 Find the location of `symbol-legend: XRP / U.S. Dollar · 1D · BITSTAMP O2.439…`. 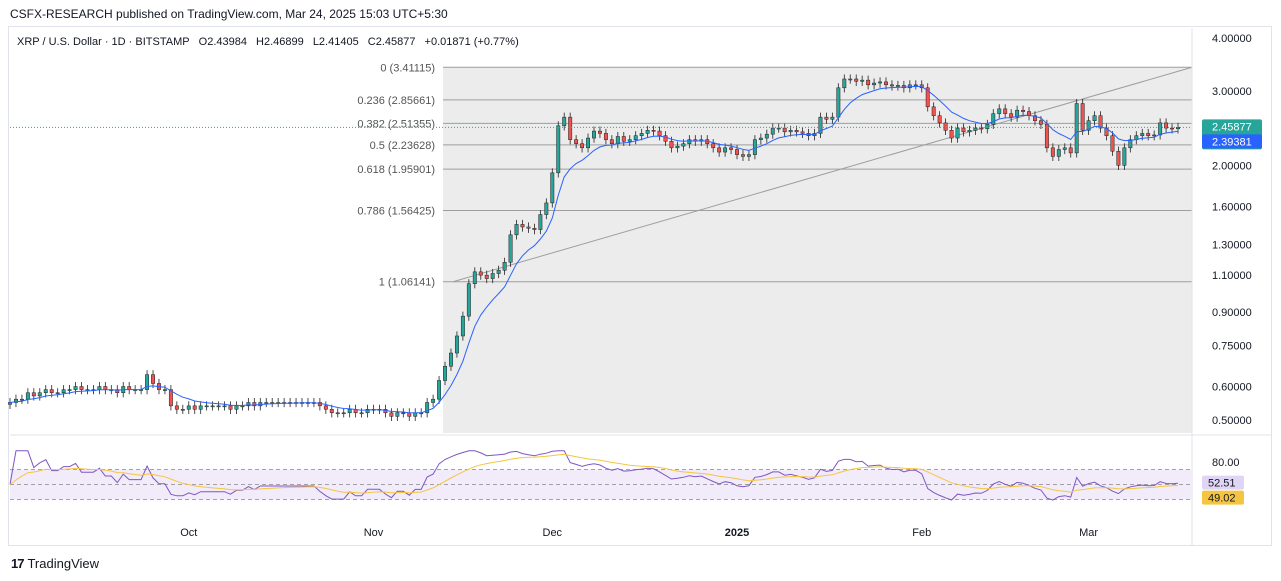

symbol-legend: XRP / U.S. Dollar · 1D · BITSTAMP O2.439… is located at coordinates (271, 42).